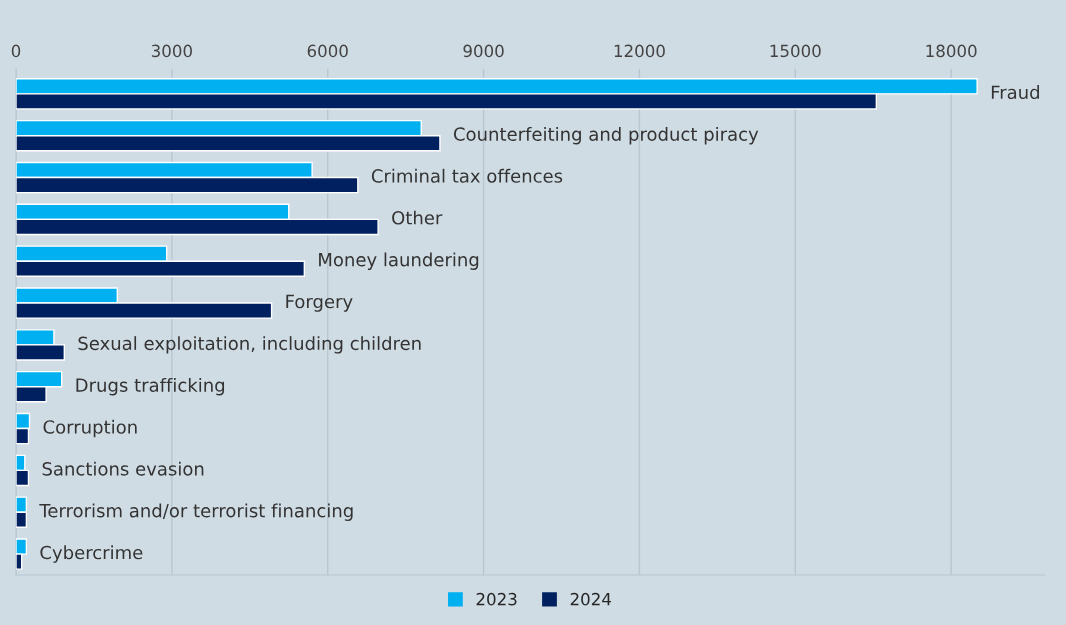 The image size is (1066, 625). Describe the element at coordinates (16, 51) in the screenshot. I see `x-tick-label: 0` at that location.